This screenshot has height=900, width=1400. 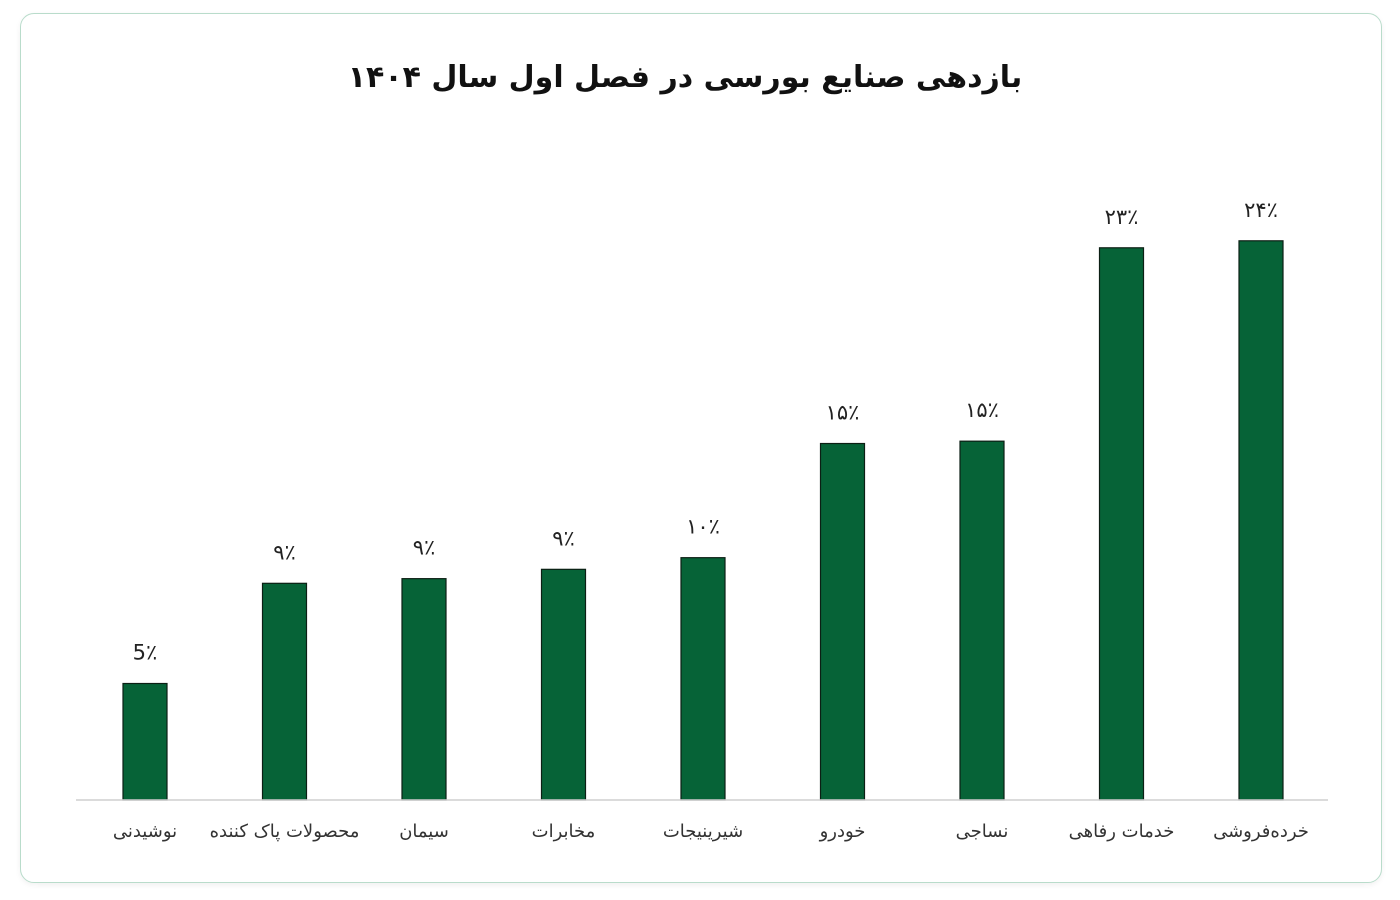 I want to click on category-label-9: خرده‌فروشی, so click(x=1261, y=831).